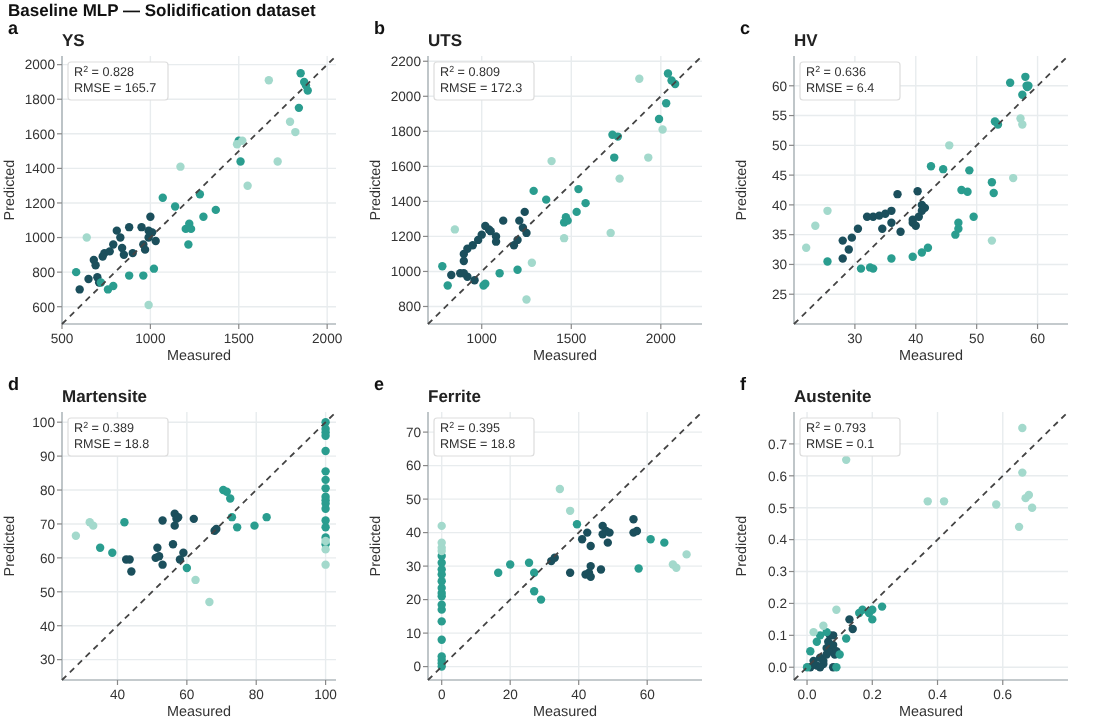 This screenshot has height=726, width=1100. I want to click on chart-title: UTS, so click(445, 40).